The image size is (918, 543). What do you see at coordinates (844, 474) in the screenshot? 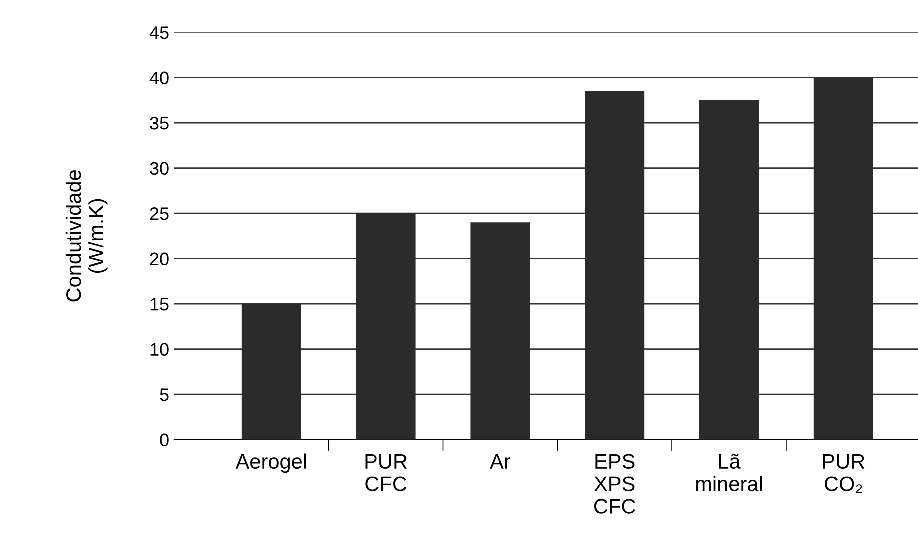
I see `x-tick-label: PUR CO₂` at bounding box center [844, 474].